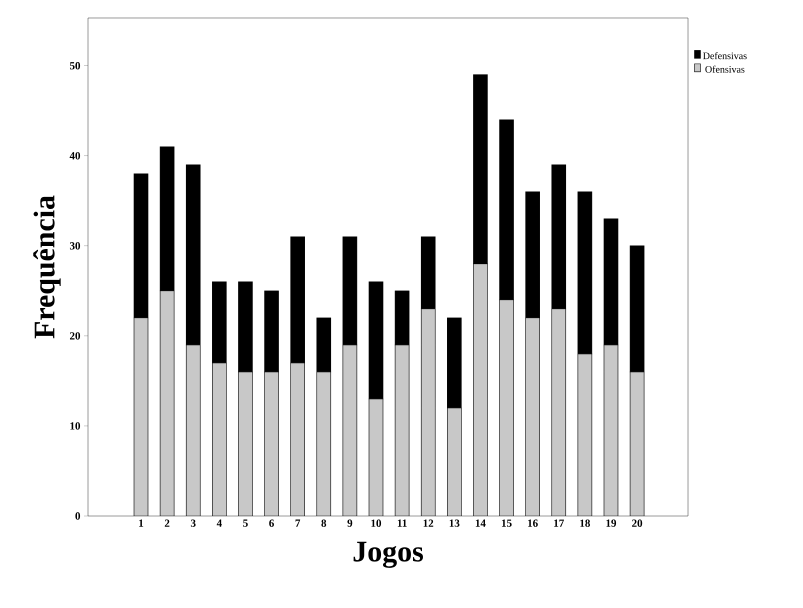 The image size is (803, 608). Describe the element at coordinates (75, 156) in the screenshot. I see `y-tick-label: 40` at that location.